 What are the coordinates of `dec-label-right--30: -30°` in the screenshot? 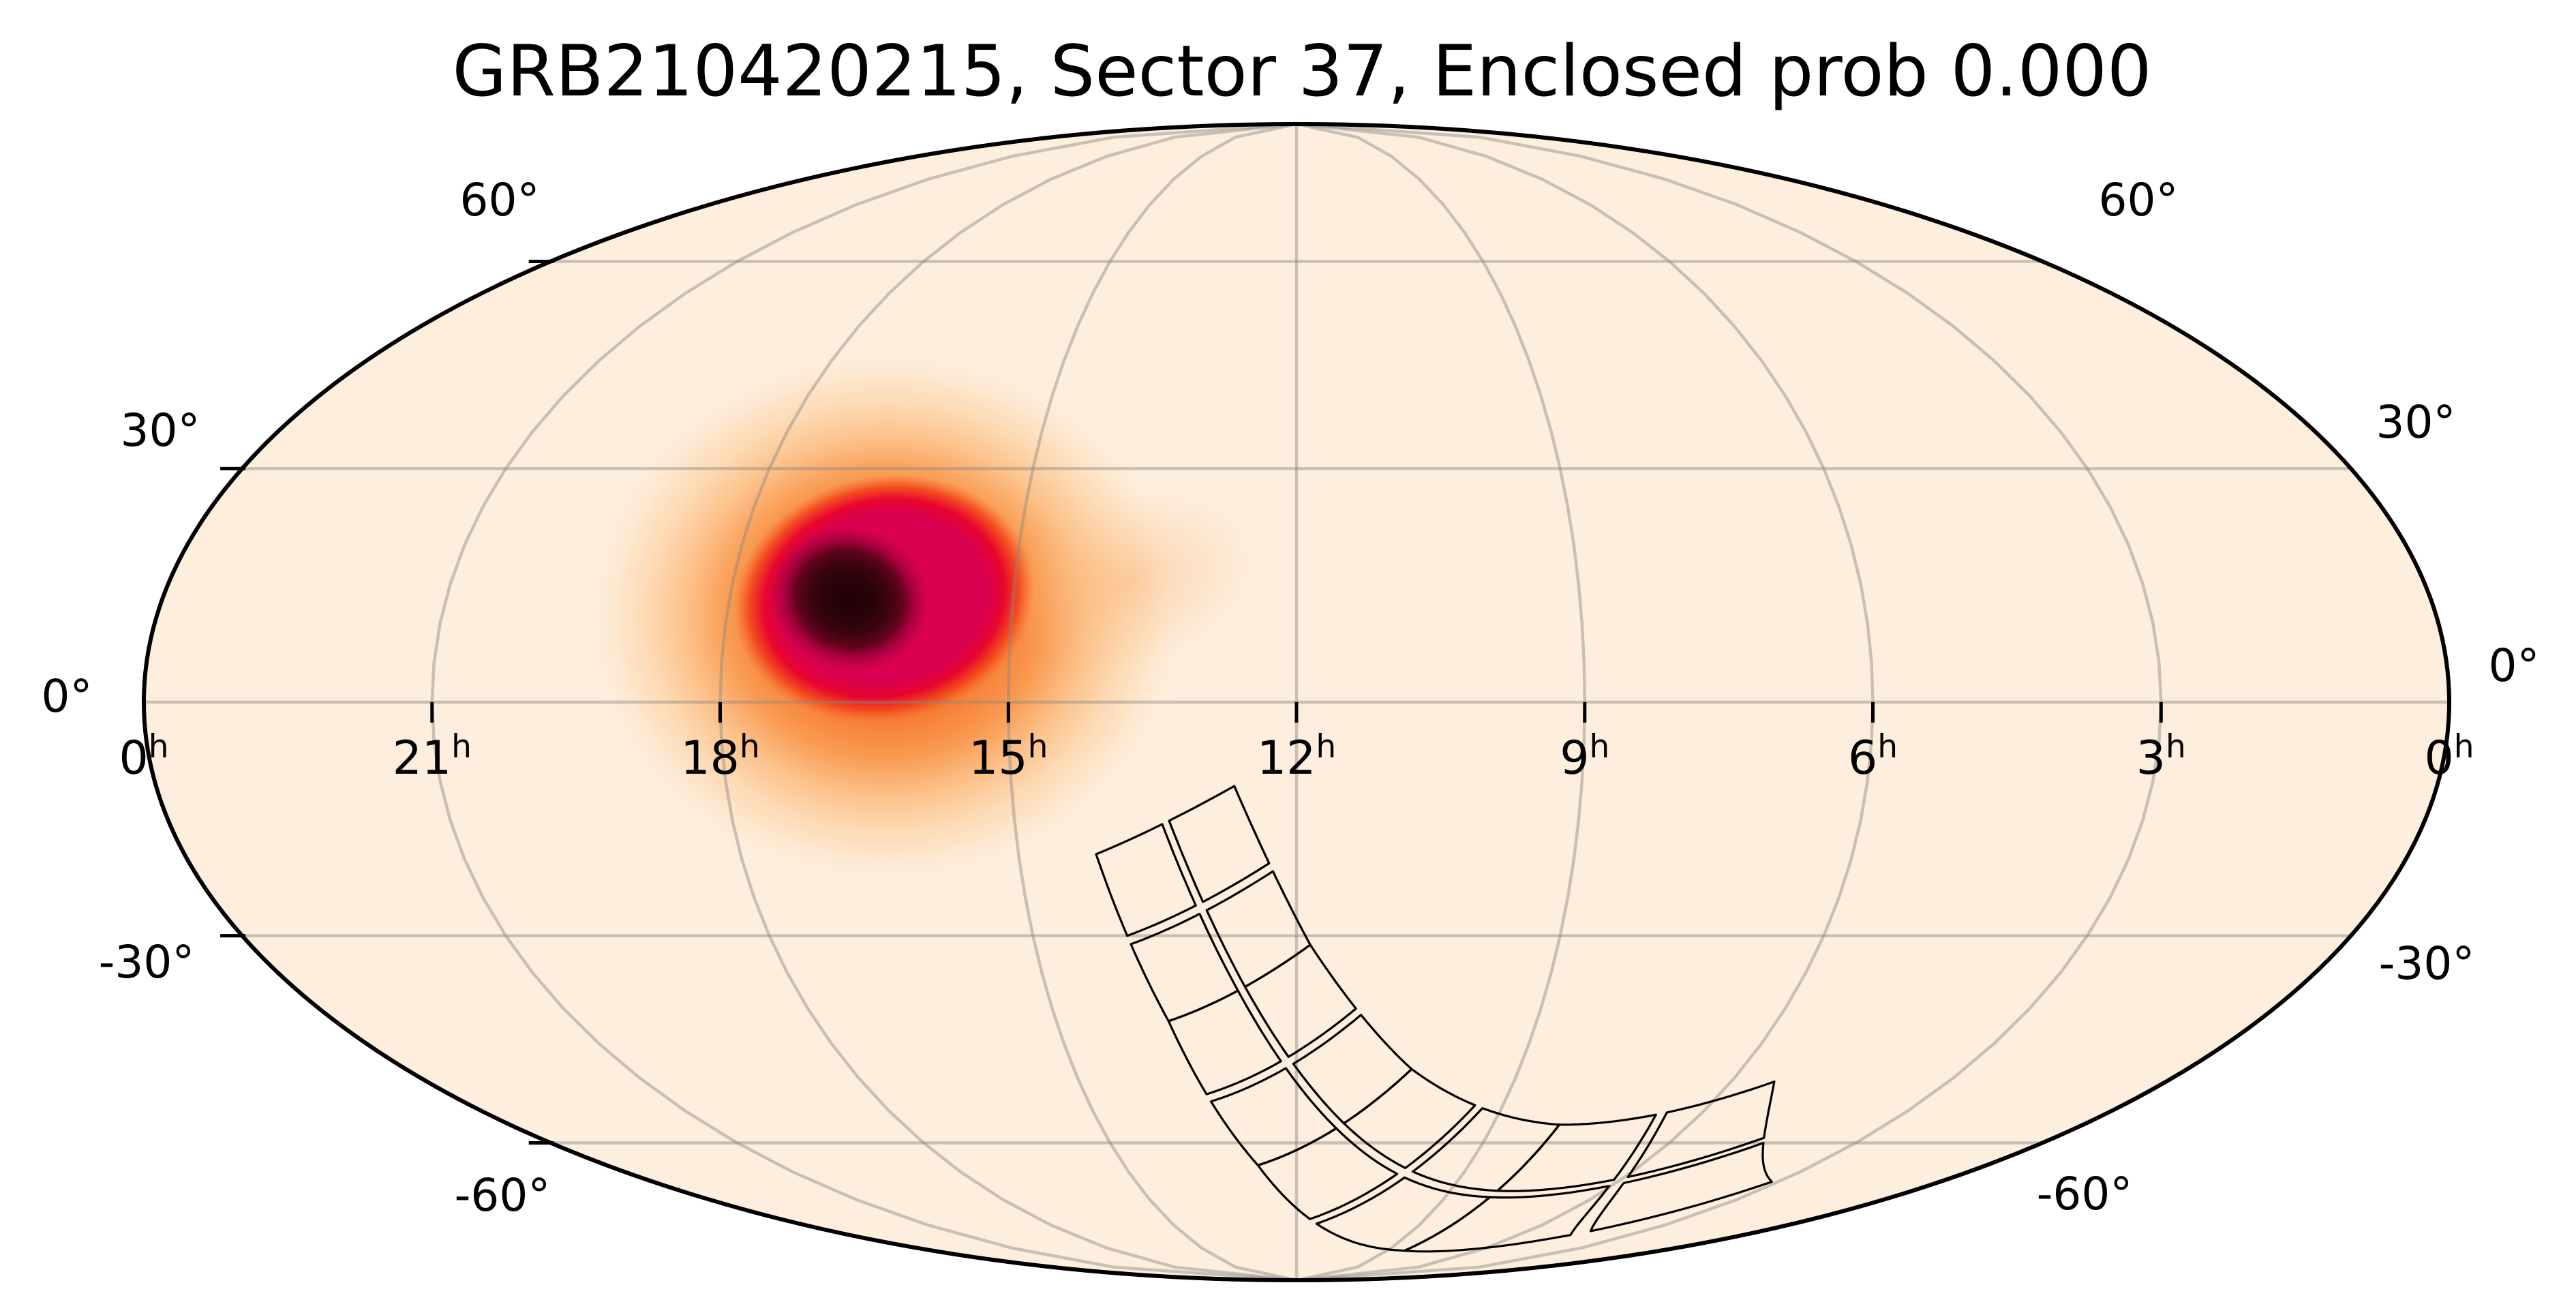 It's located at (2427, 963).